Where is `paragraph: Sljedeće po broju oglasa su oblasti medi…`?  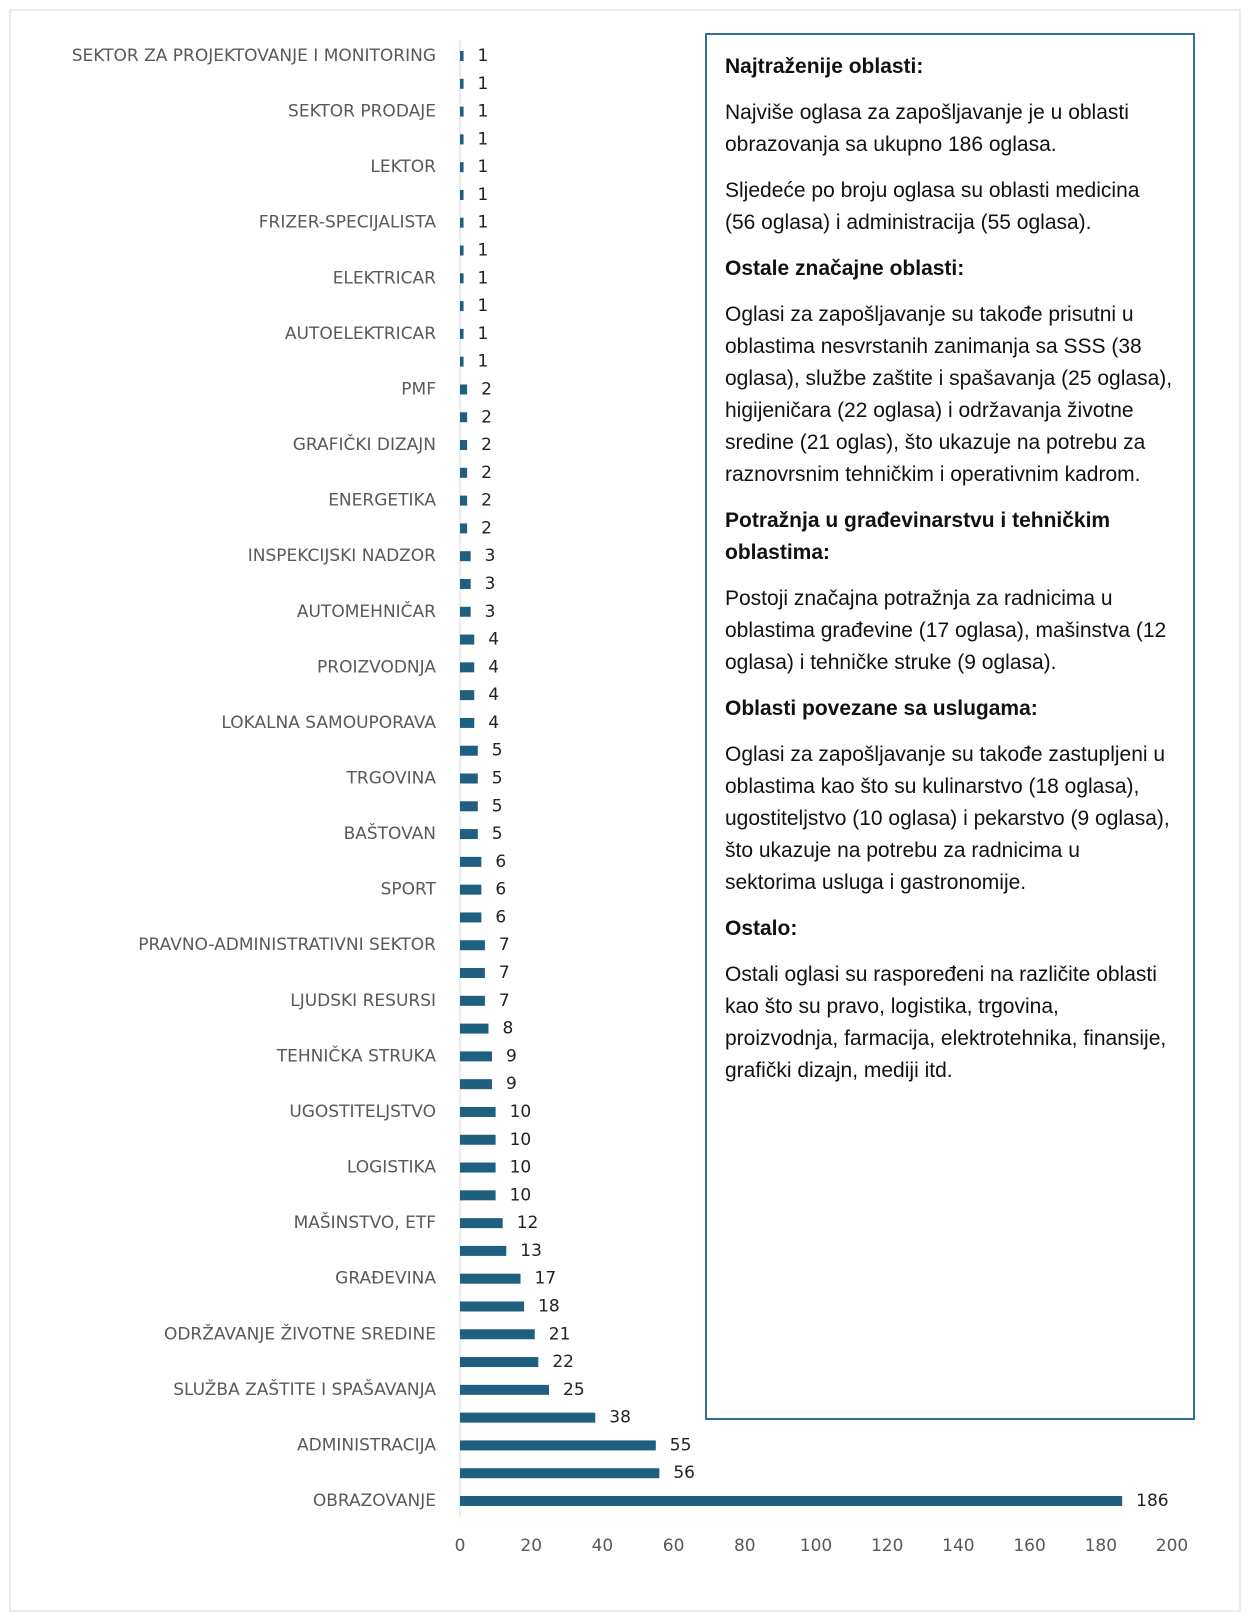 paragraph: Sljedeće po broju oglasa su oblasti medi… is located at coordinates (932, 206).